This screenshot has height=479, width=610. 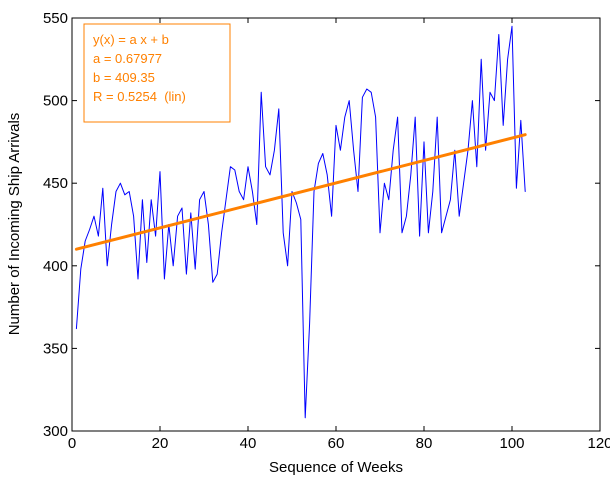 What do you see at coordinates (139, 96) in the screenshot?
I see `fit-correlation: R = 0.5254 (lin)` at bounding box center [139, 96].